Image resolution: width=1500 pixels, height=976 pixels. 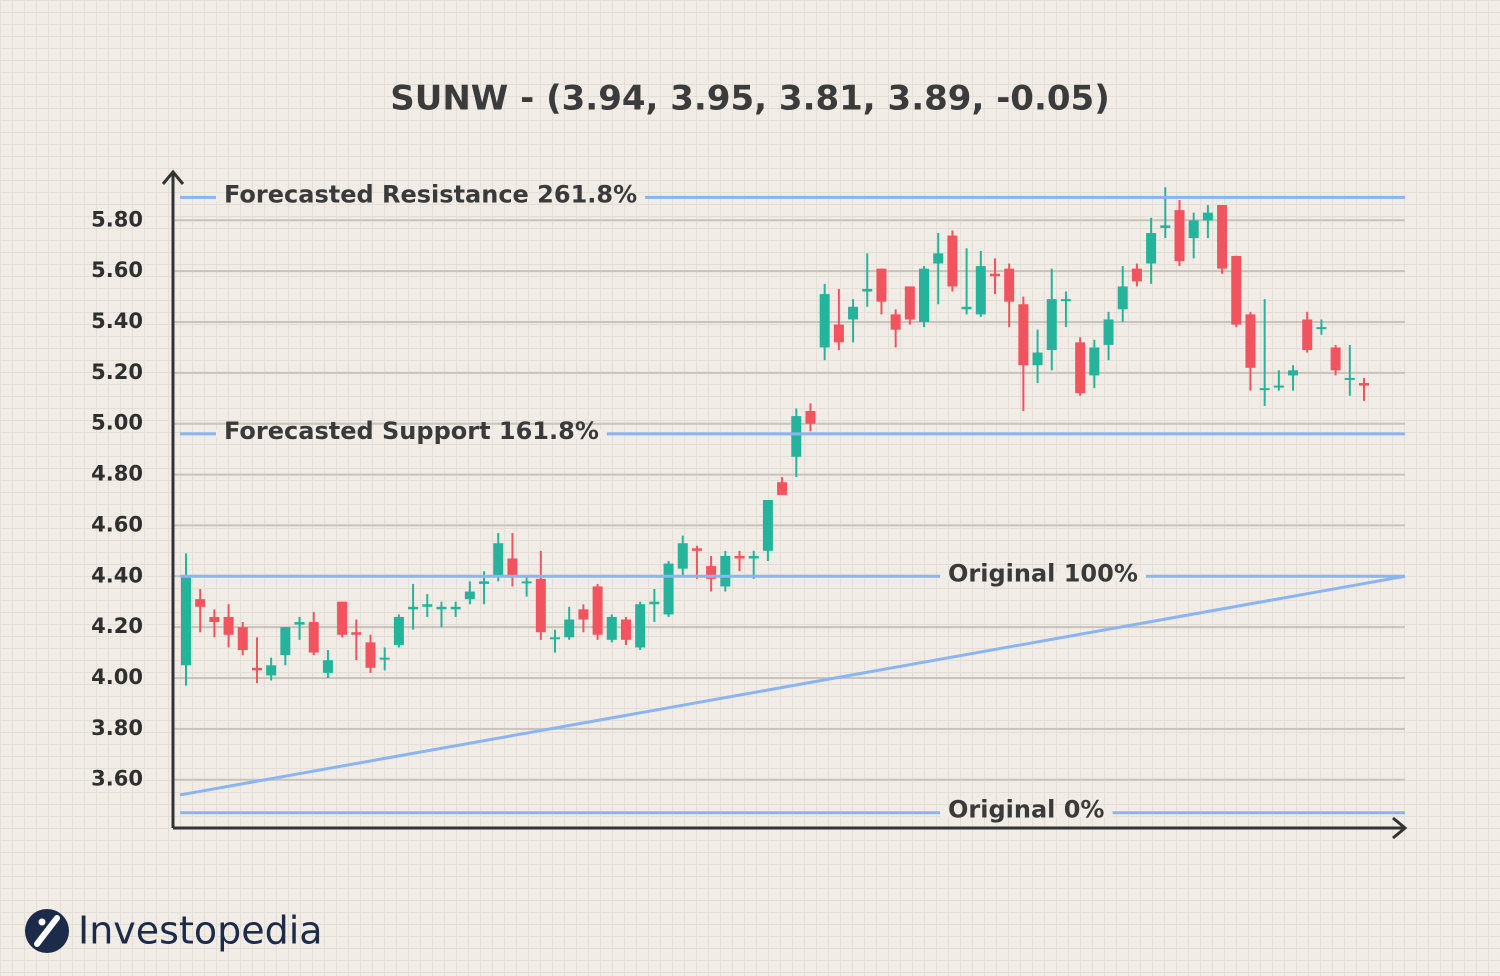 I want to click on brand: Investopedia, so click(x=200, y=931).